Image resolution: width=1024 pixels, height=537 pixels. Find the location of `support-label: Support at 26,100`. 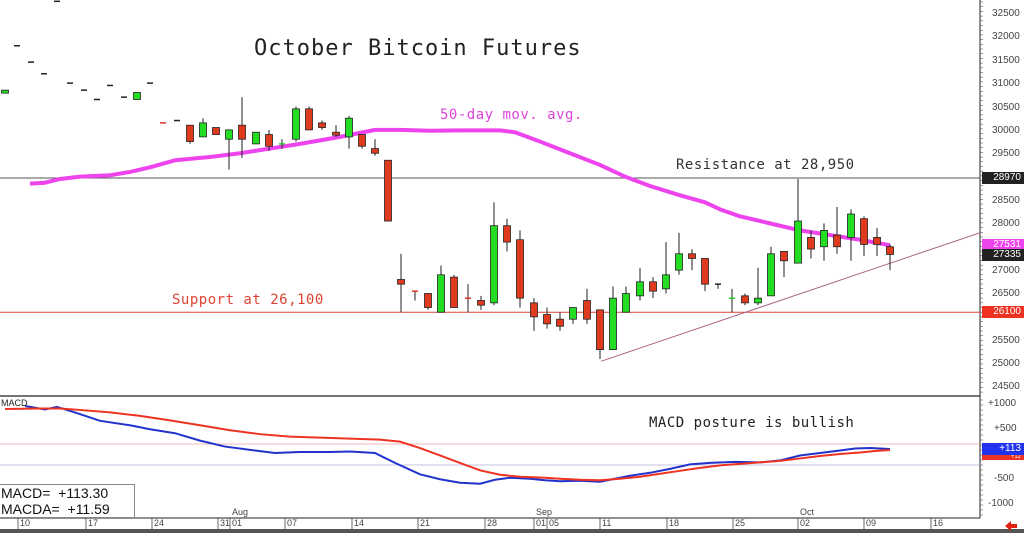

support-label: Support at 26,100 is located at coordinates (248, 300).